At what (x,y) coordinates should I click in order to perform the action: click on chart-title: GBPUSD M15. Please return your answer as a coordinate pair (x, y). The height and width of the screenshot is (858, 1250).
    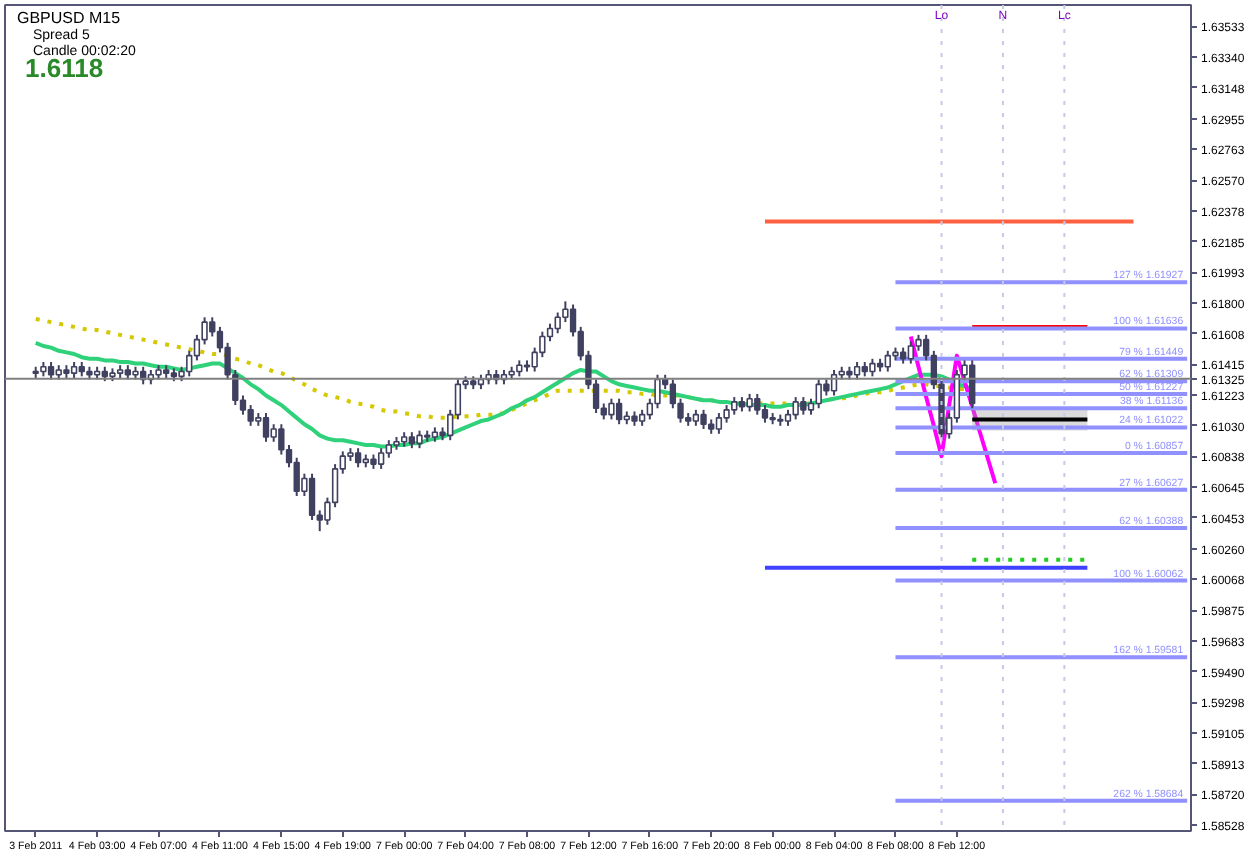
    Looking at the image, I should click on (69, 18).